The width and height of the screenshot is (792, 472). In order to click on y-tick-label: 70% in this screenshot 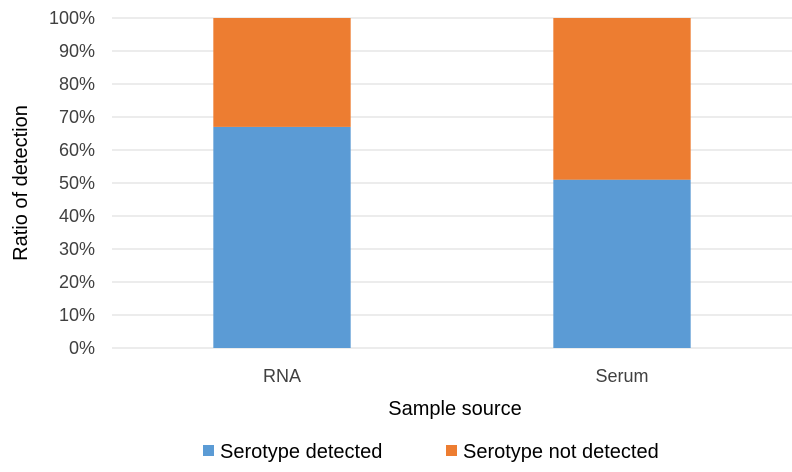, I will do `click(77, 117)`.